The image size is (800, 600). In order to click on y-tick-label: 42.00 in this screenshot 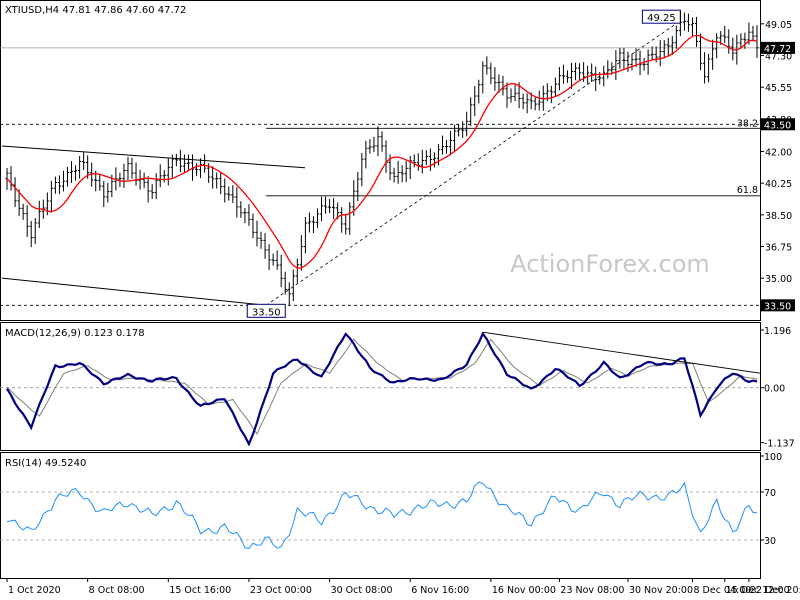, I will do `click(778, 152)`.